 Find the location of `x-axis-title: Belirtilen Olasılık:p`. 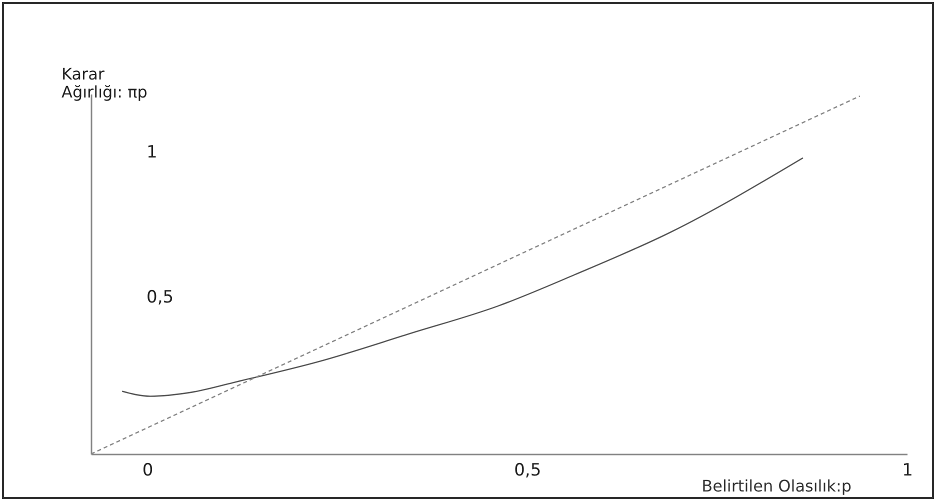

x-axis-title: Belirtilen Olasılık:p is located at coordinates (777, 486).